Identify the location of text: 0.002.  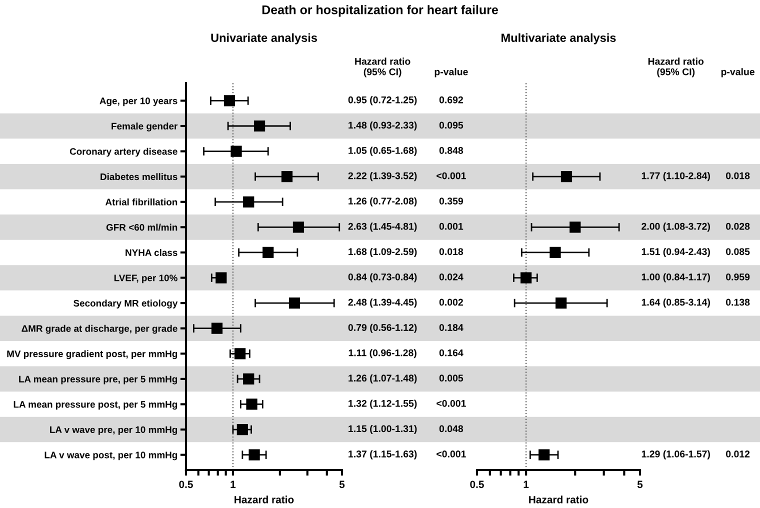
(451, 302).